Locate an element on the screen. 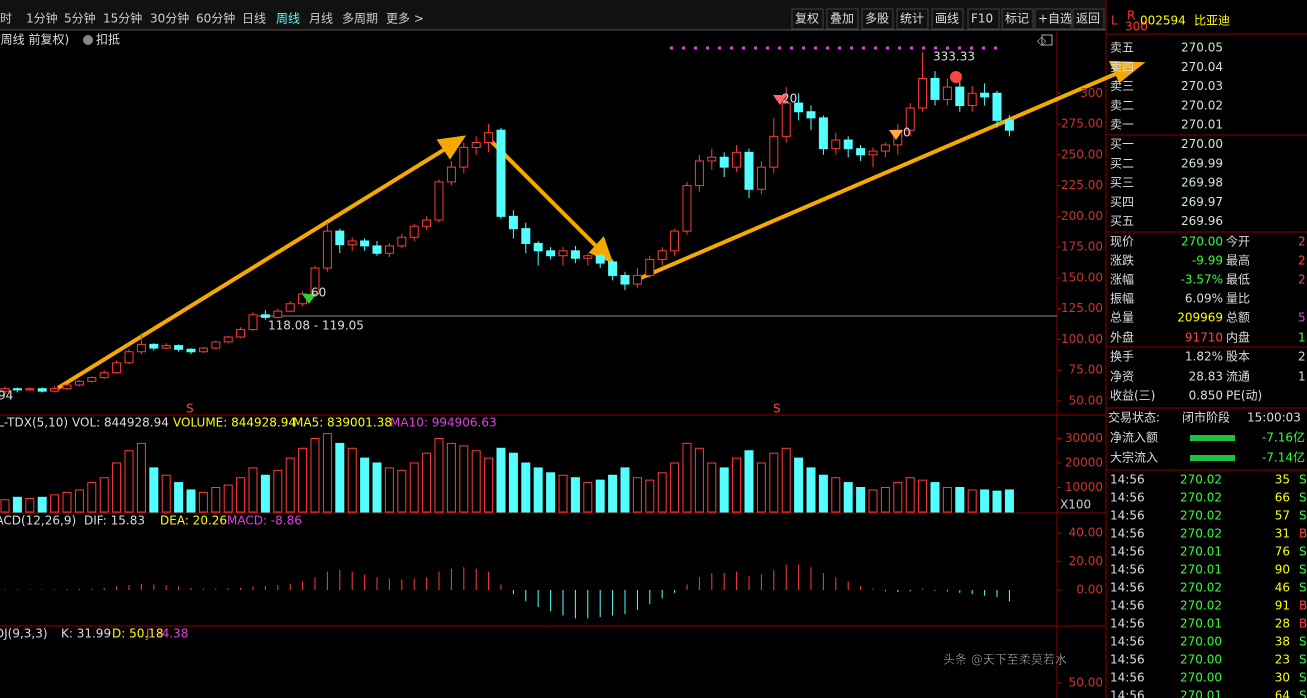  toolbar-button-label: 叠加 is located at coordinates (842, 19).